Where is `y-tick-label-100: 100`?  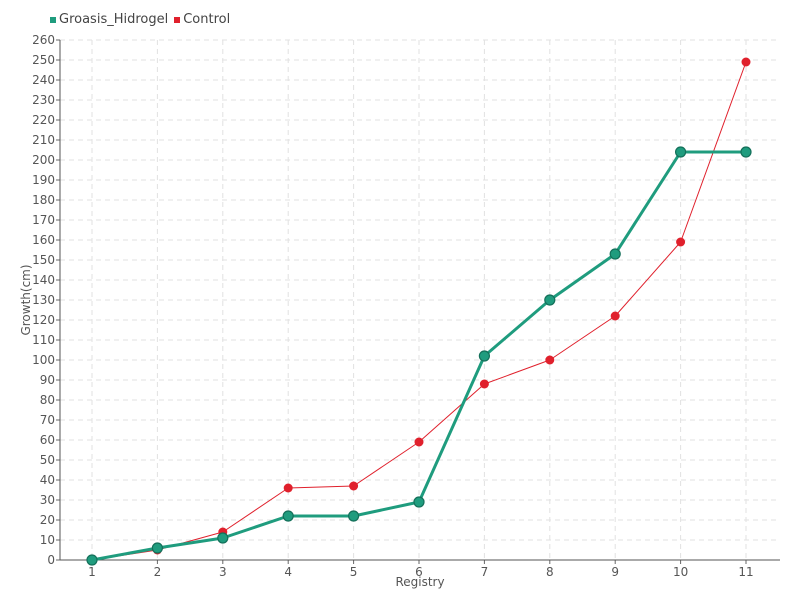 y-tick-label-100: 100 is located at coordinates (43, 360).